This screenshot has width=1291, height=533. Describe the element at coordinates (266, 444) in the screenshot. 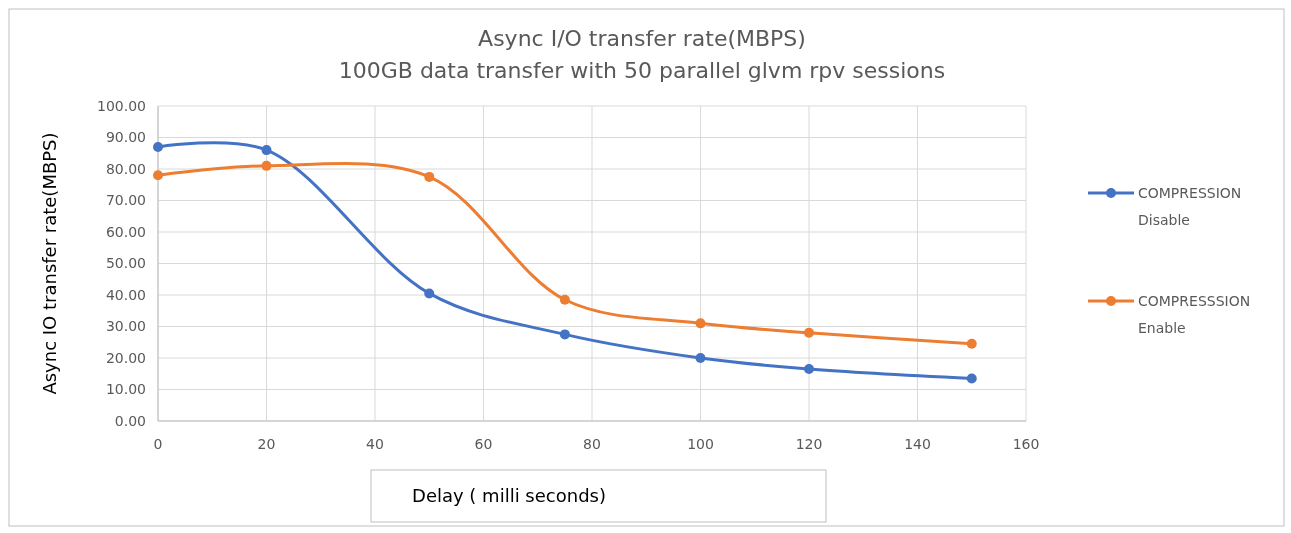

I see `x-tick-label: 20` at that location.